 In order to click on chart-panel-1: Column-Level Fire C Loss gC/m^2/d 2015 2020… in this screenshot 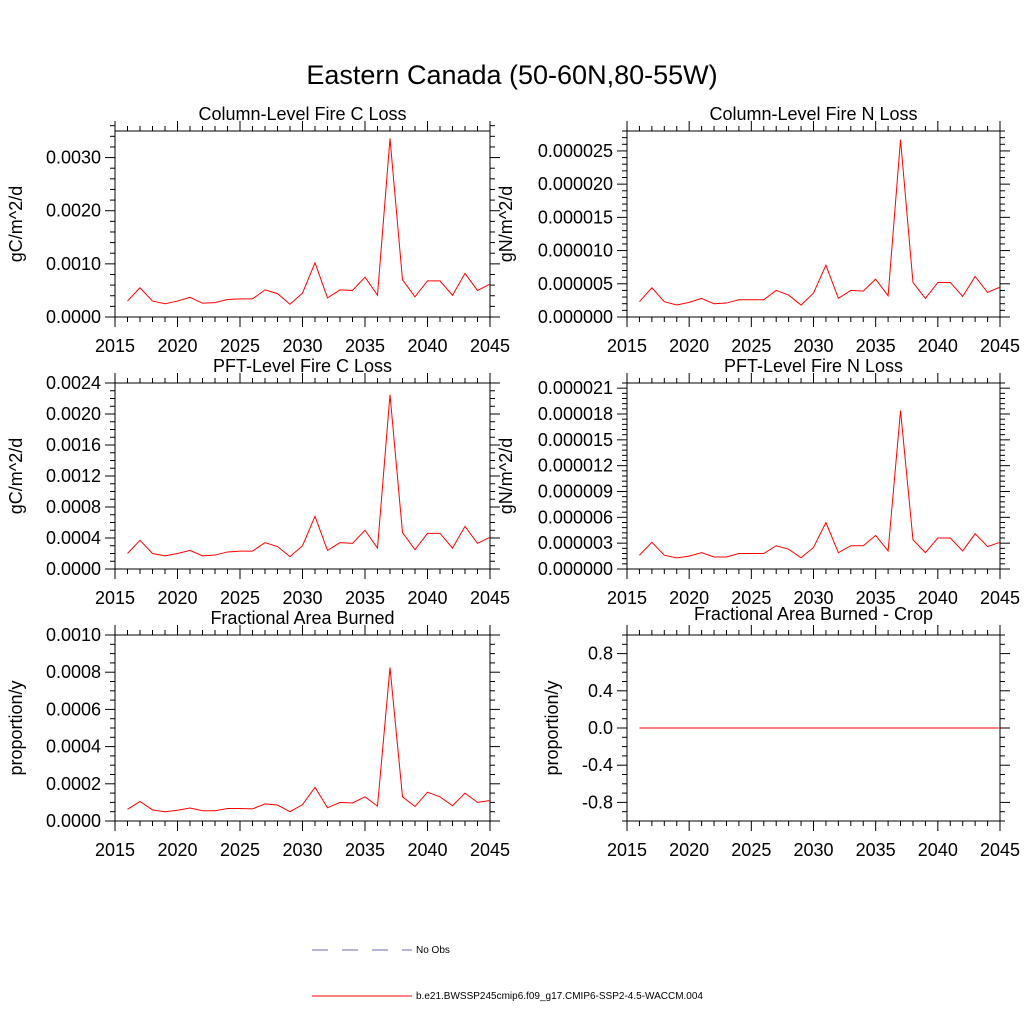, I will do `click(258, 230)`.